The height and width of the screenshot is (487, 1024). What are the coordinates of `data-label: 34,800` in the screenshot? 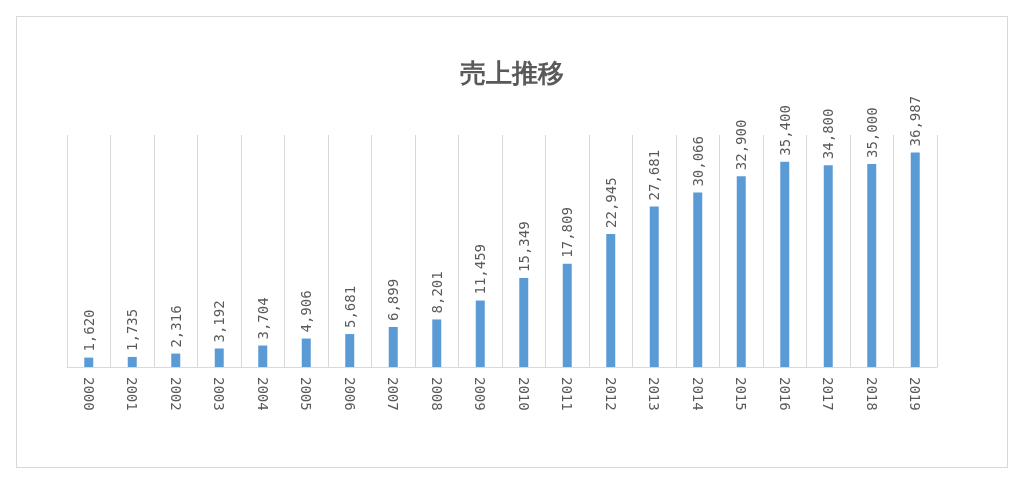 It's located at (828, 134).